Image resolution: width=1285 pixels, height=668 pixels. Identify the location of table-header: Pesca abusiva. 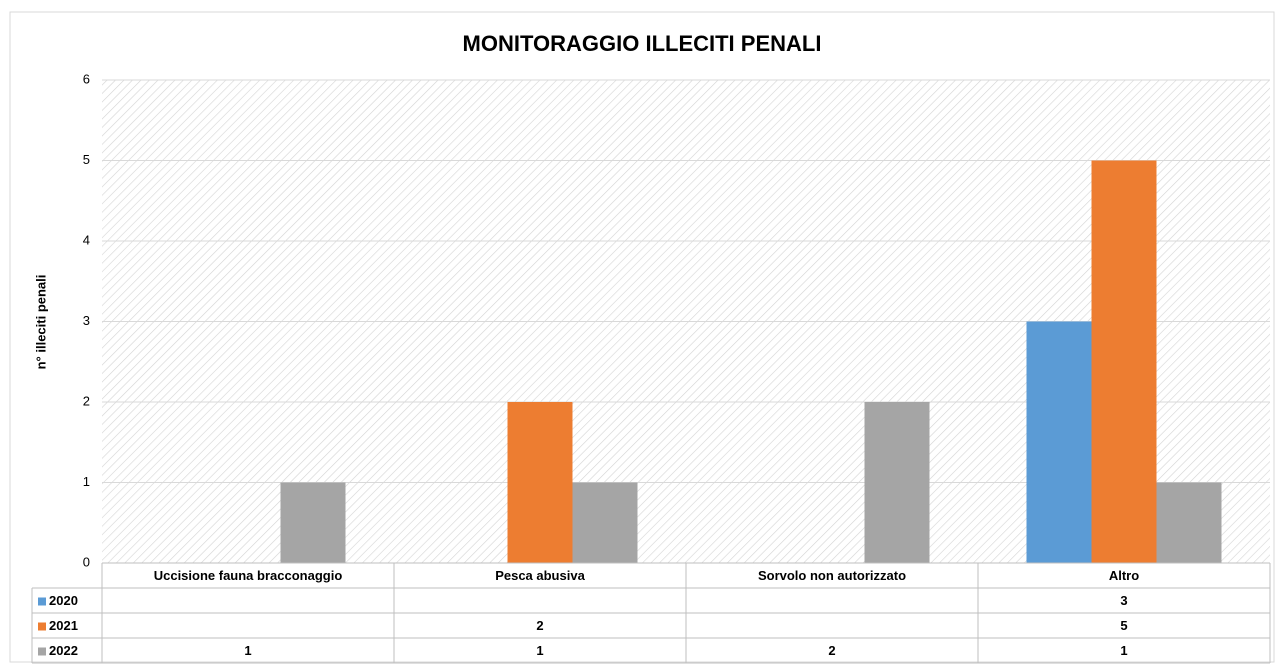
(540, 575).